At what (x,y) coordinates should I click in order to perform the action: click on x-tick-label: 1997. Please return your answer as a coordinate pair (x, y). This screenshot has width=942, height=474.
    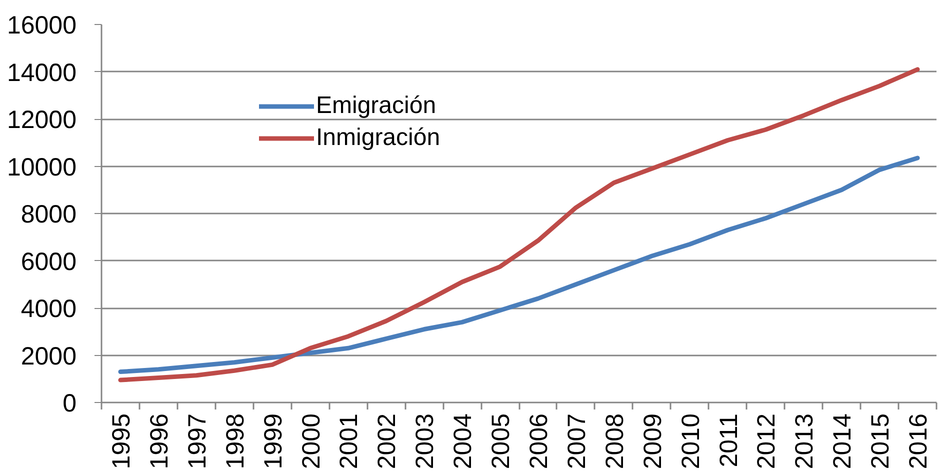
    Looking at the image, I should click on (197, 441).